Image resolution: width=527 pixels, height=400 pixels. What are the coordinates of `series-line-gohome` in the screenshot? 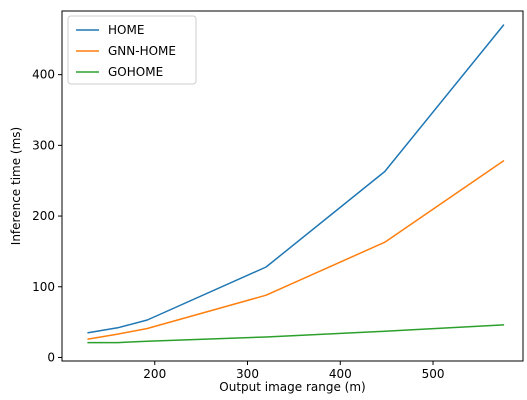 It's located at (296, 334).